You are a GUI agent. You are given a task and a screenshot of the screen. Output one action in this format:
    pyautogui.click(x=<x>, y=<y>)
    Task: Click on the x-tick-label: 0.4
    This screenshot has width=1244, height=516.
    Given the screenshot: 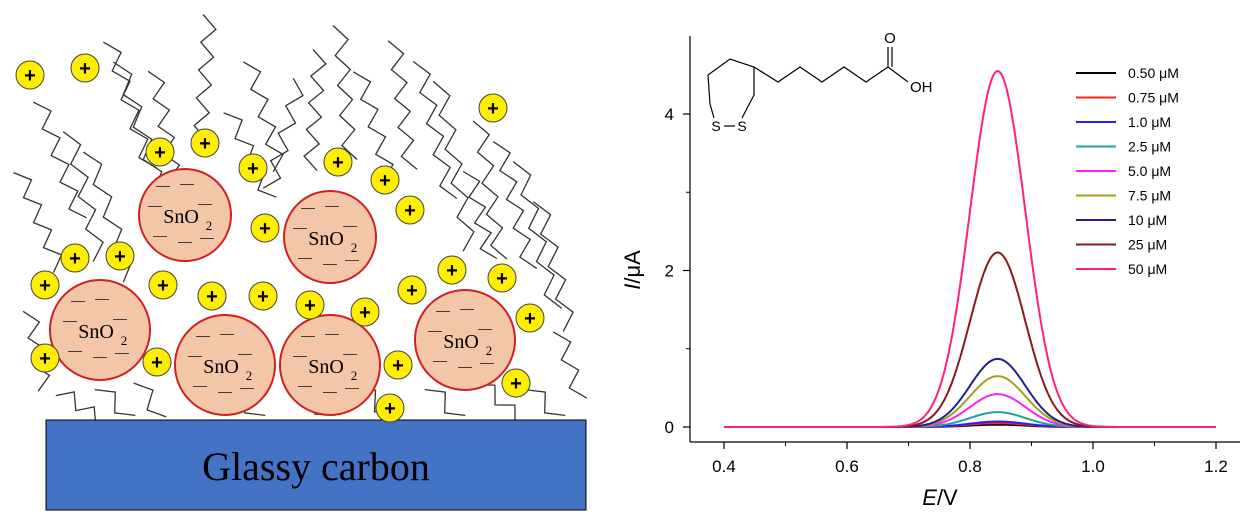 What is the action you would take?
    pyautogui.click(x=724, y=466)
    